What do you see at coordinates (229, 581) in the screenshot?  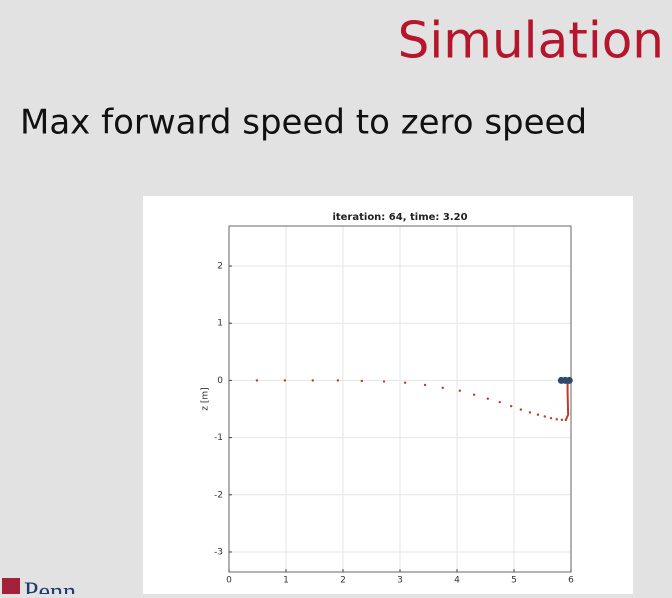 I see `x-tick-label: 0` at bounding box center [229, 581].